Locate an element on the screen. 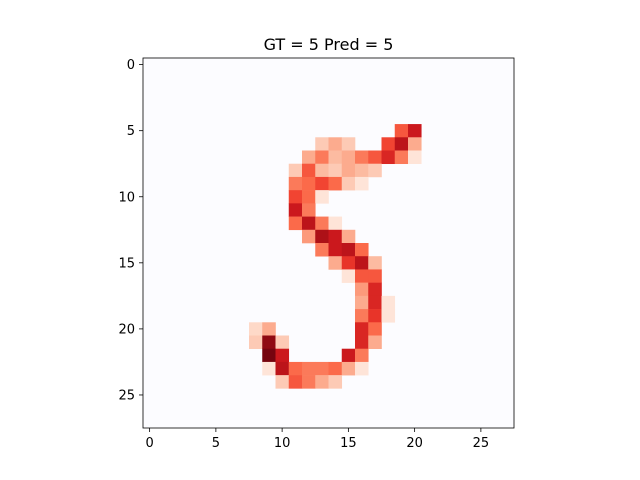 This screenshot has width=640, height=480. y-tick-label: 25 is located at coordinates (126, 395).